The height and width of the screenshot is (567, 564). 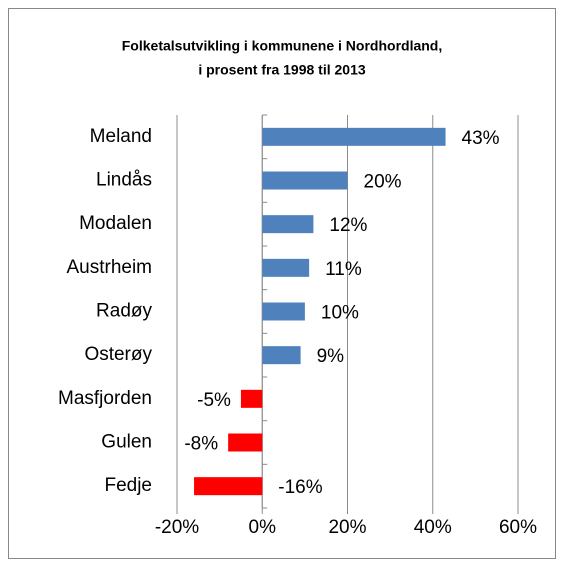 I want to click on value-label: -16%, so click(x=300, y=487).